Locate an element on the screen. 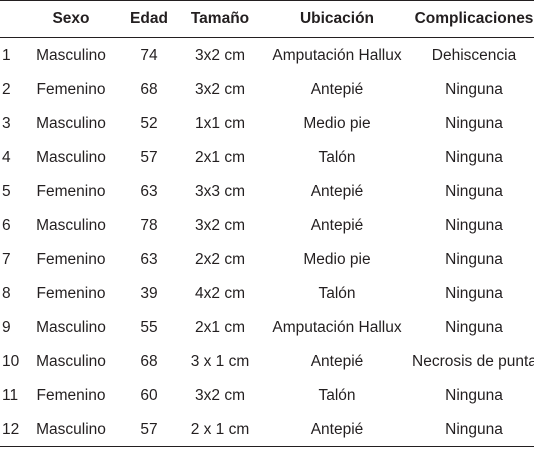  table-row: 7 Femenino 63 2x2 cm Medio pie Ninguna is located at coordinates (267, 260).